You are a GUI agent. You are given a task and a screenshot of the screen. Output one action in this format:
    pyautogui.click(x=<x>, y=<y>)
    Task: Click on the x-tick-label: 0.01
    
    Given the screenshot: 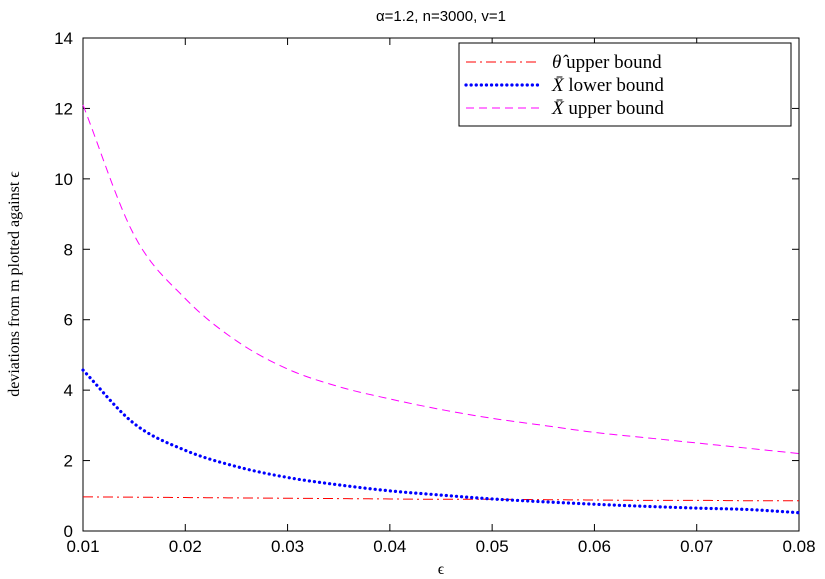 What is the action you would take?
    pyautogui.click(x=82, y=546)
    